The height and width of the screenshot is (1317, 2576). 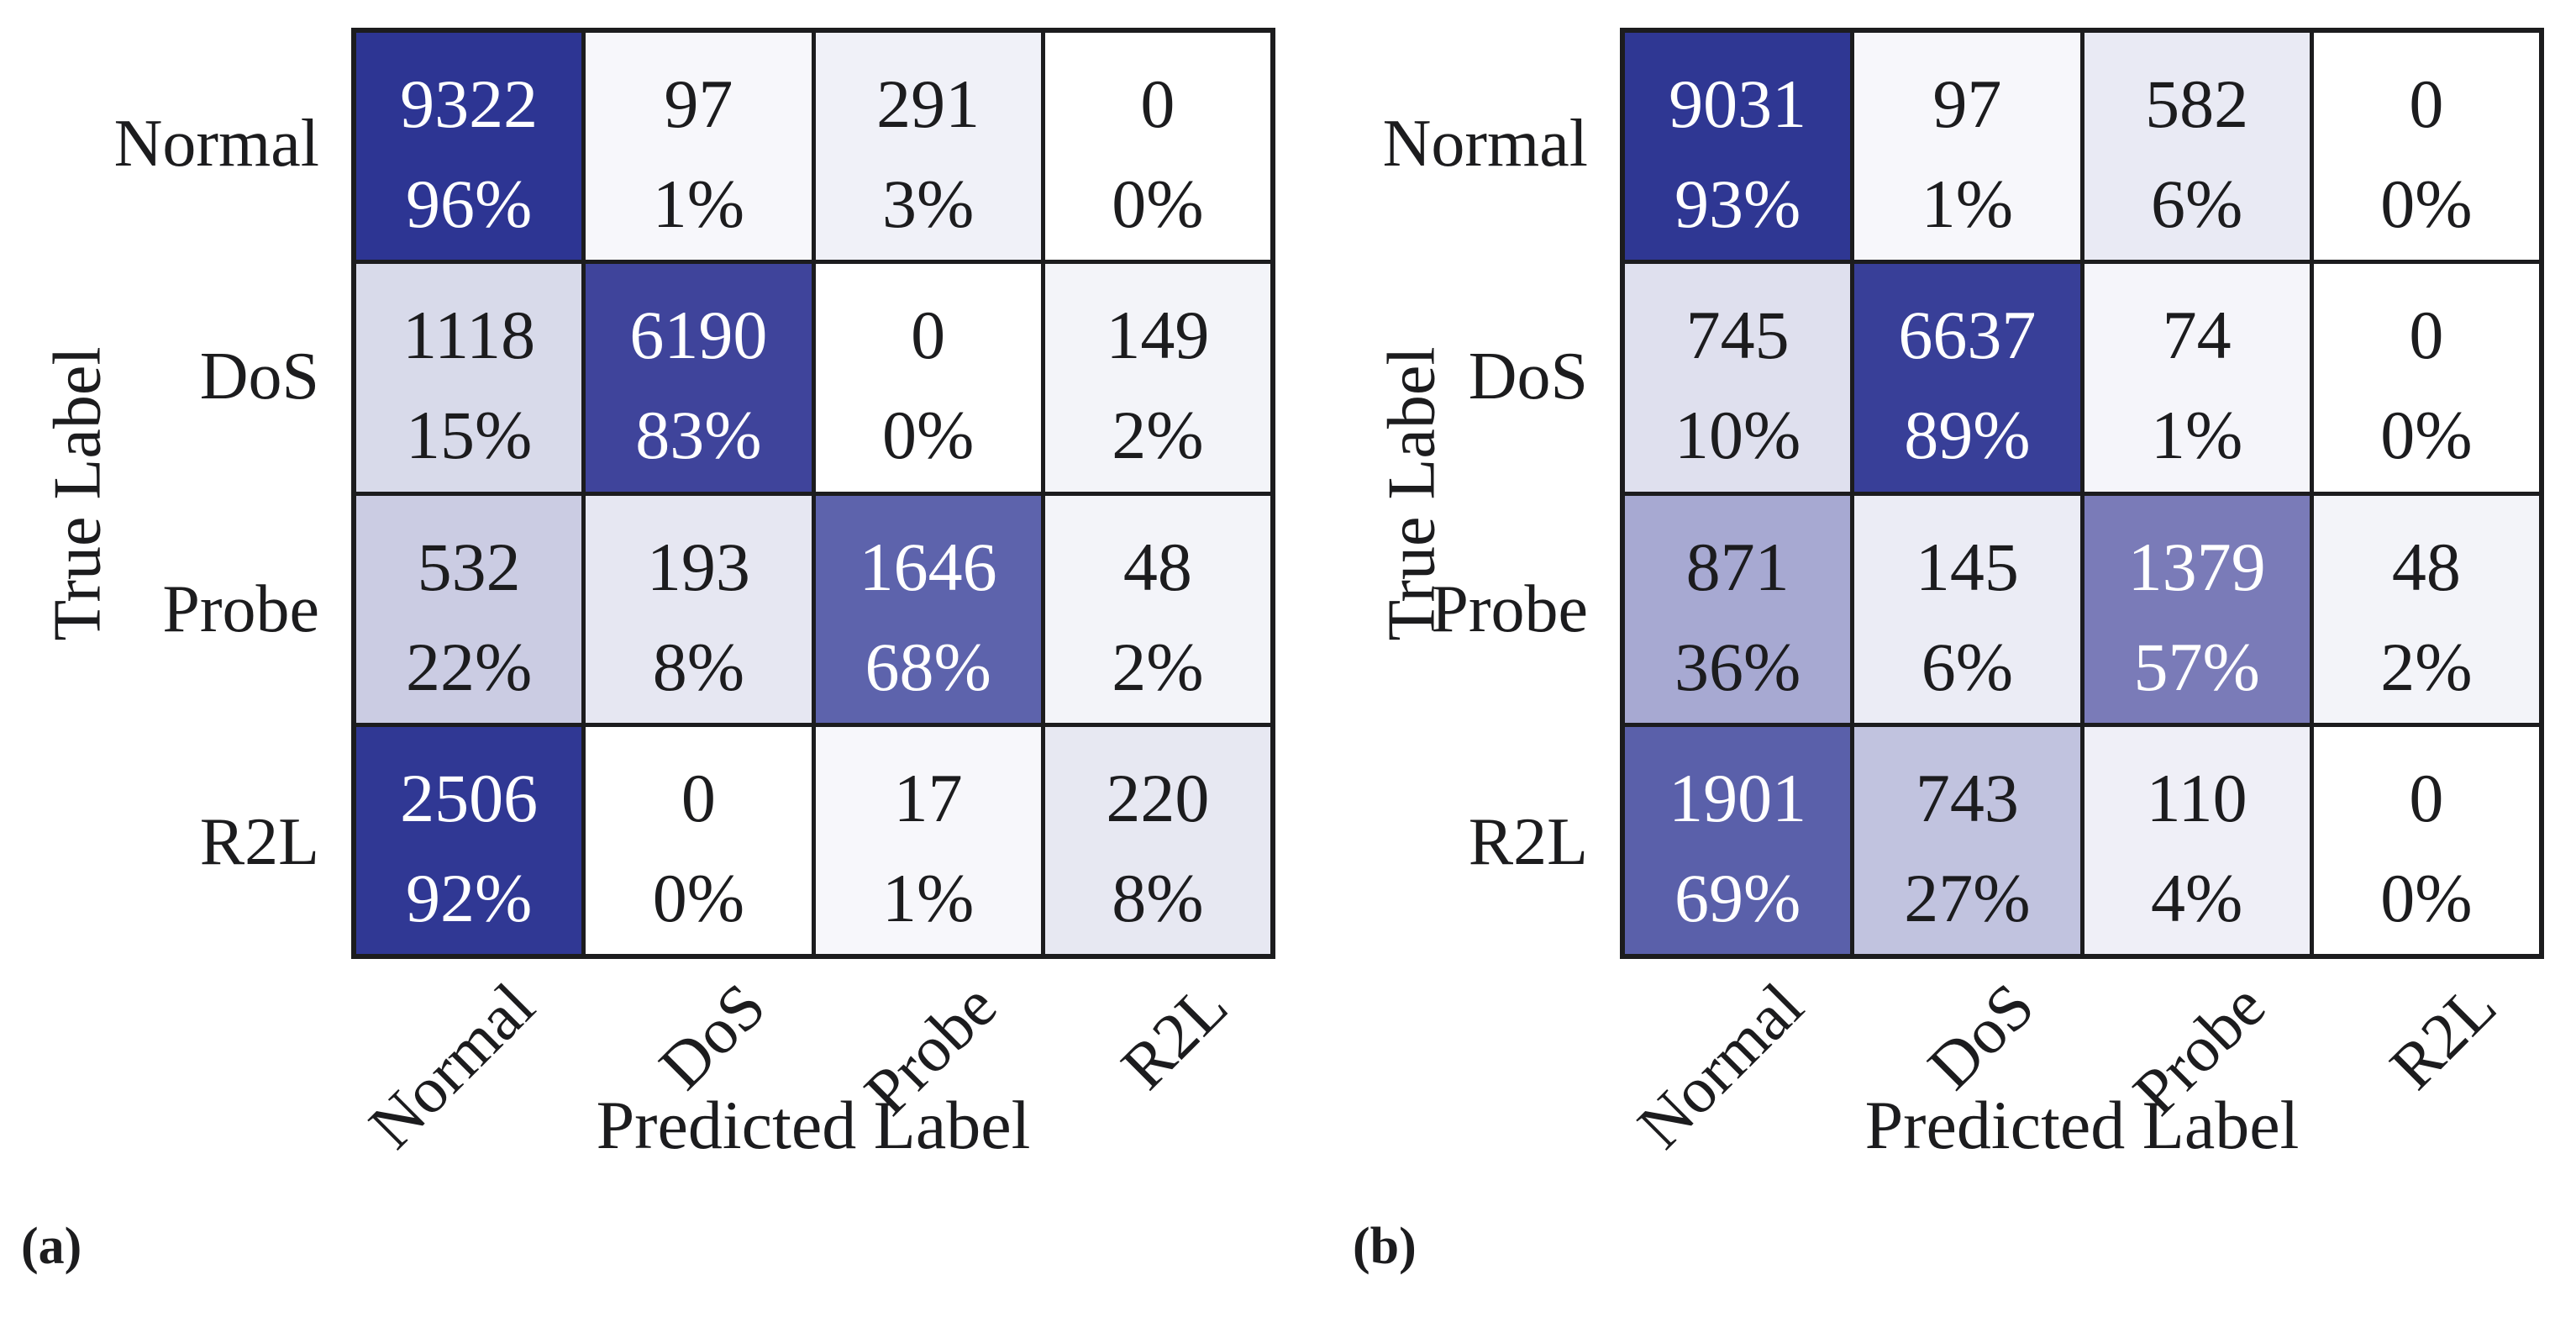 I want to click on cell-count: 17, so click(x=928, y=797).